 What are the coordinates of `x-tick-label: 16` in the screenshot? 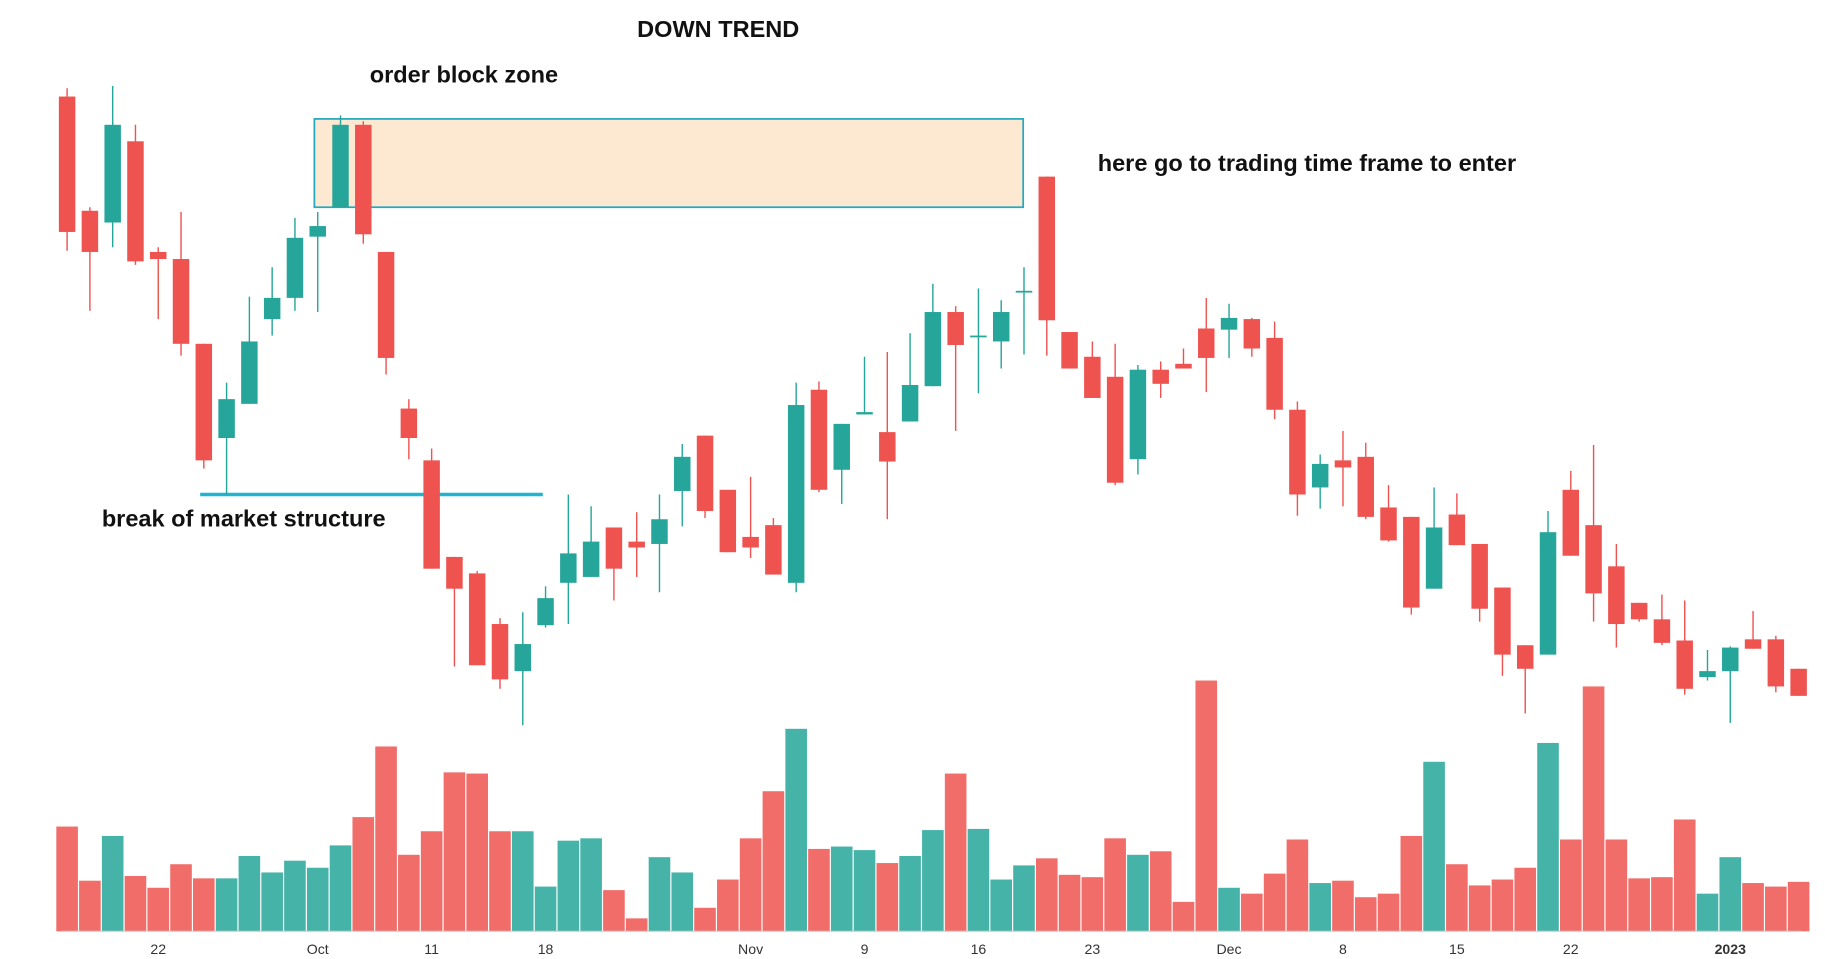 It's located at (979, 949).